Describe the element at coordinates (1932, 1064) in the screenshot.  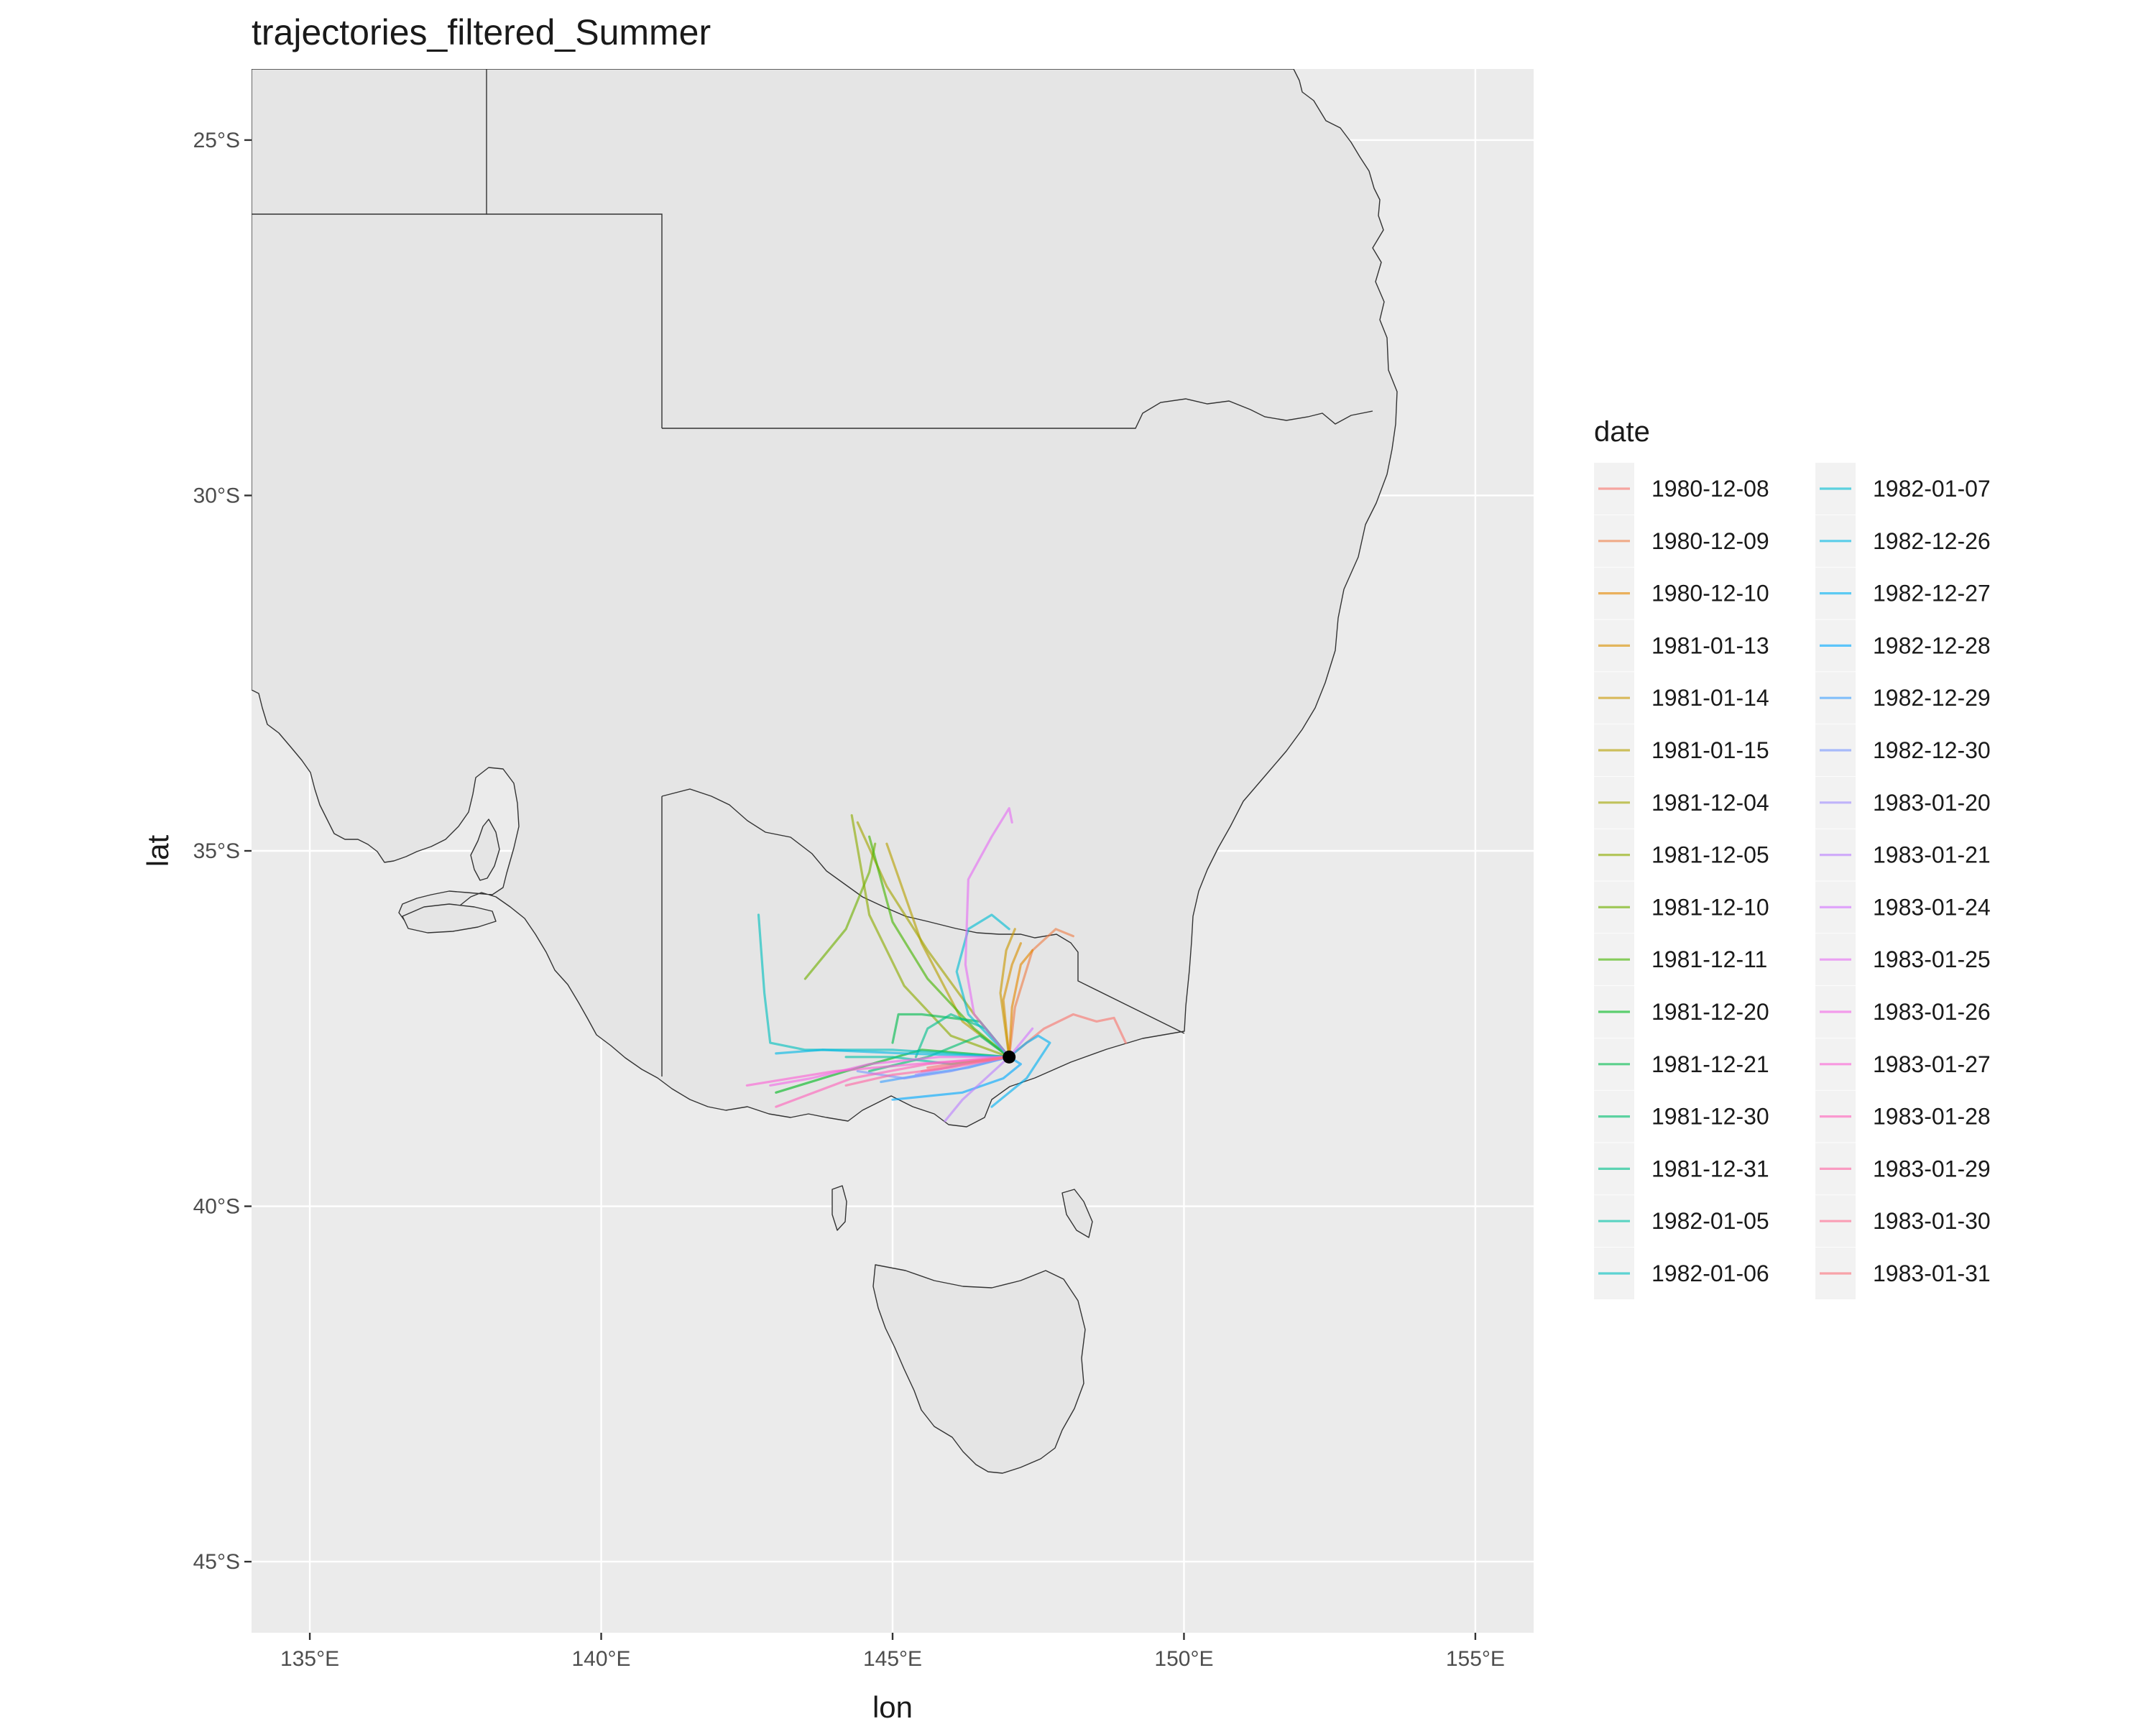
I see `legend-label: 1983-01-27` at that location.